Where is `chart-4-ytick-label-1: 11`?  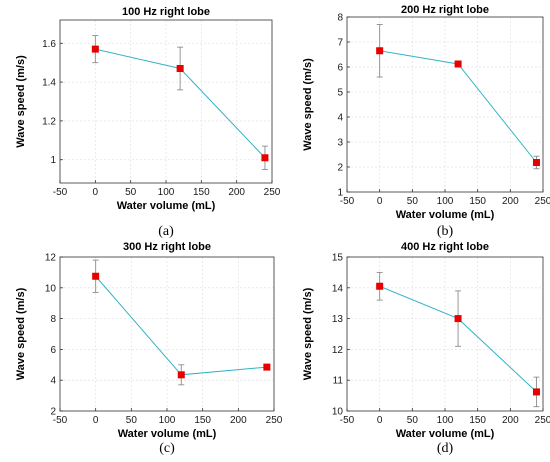 chart-4-ytick-label-1: 11 is located at coordinates (338, 381).